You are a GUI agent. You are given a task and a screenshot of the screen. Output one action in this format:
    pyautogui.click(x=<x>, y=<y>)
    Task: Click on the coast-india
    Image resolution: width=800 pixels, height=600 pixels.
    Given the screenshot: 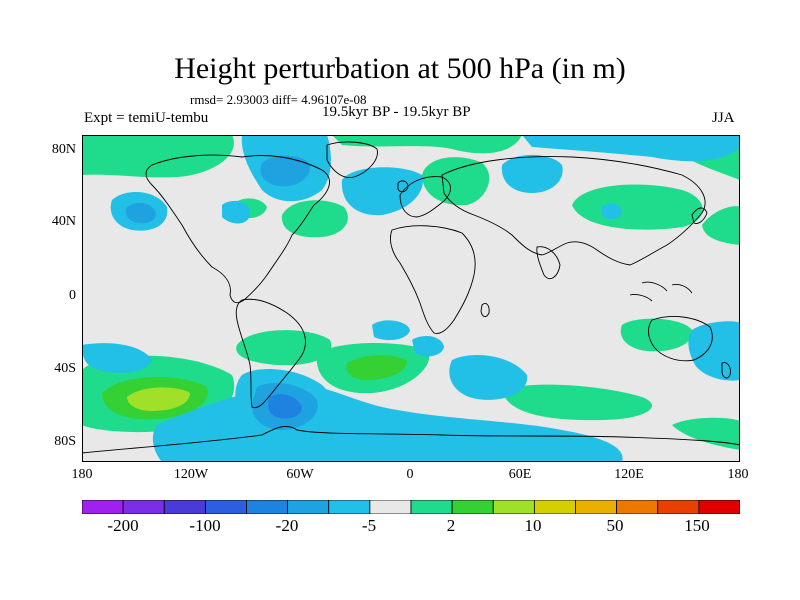 What is the action you would take?
    pyautogui.click(x=548, y=262)
    